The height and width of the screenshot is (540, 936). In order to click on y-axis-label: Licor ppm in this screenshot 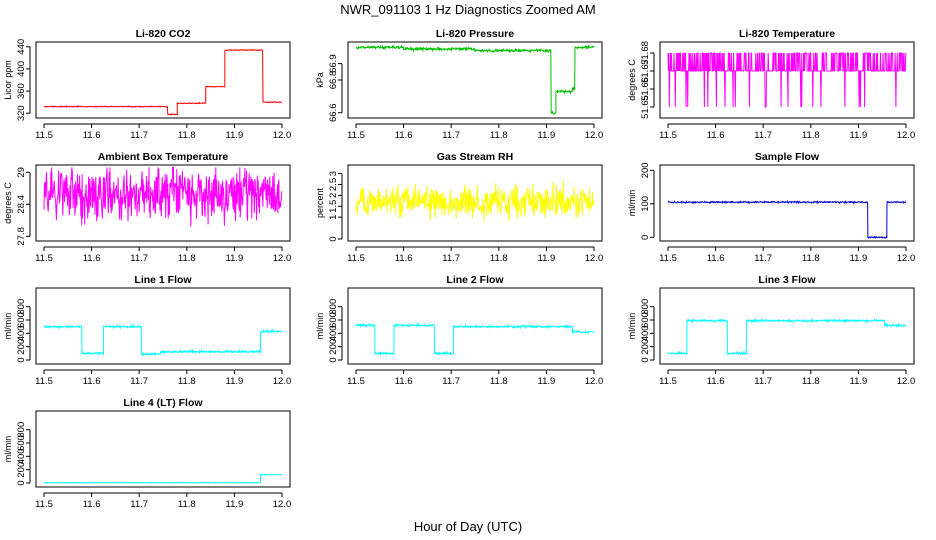, I will do `click(8, 80)`.